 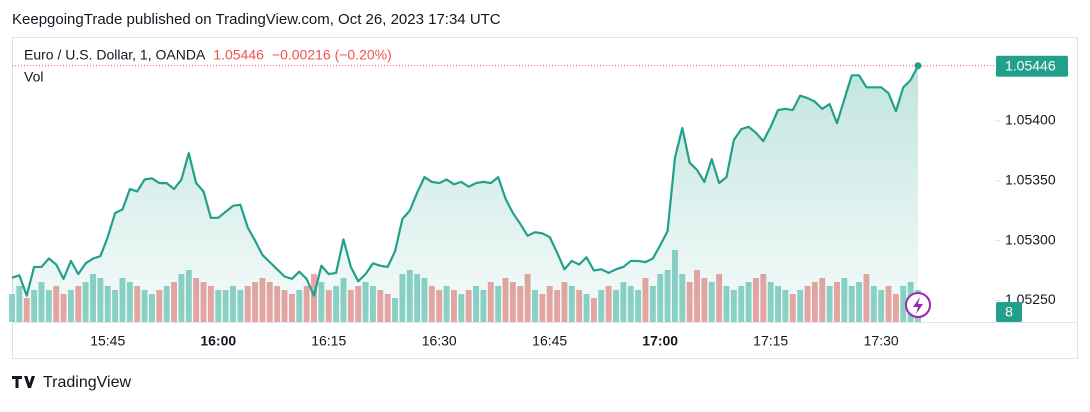 What do you see at coordinates (881, 341) in the screenshot?
I see `x-tick-label: 17:30` at bounding box center [881, 341].